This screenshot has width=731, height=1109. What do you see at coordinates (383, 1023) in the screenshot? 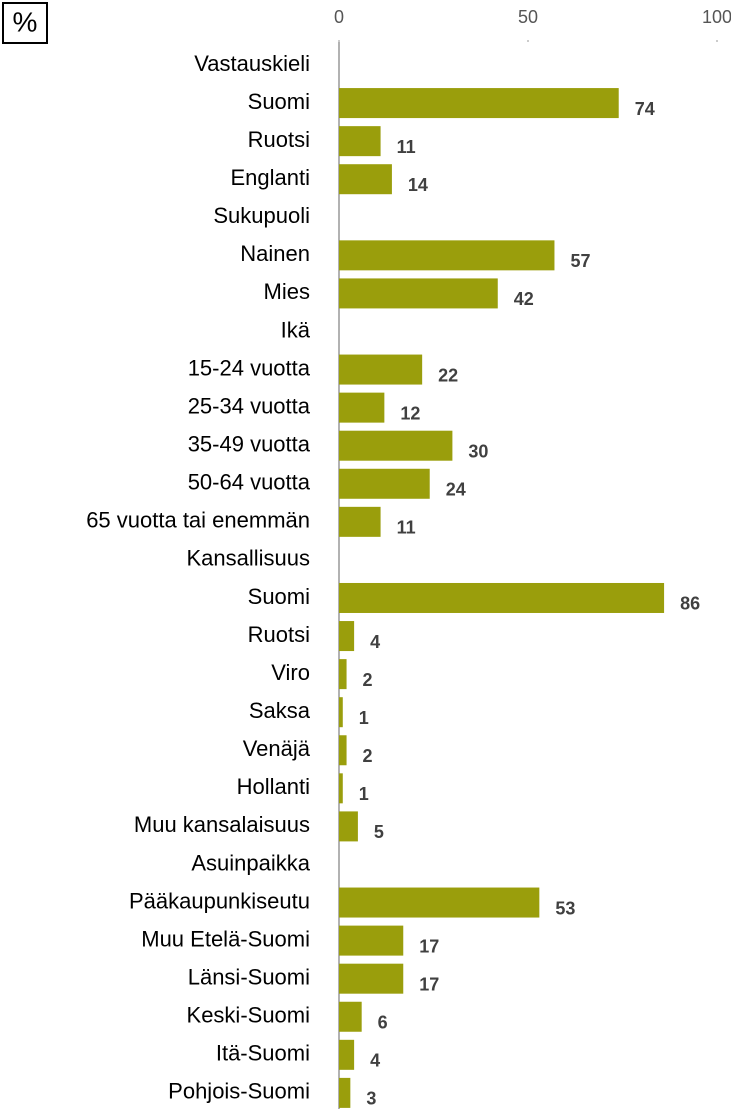
I see `value-label: 6` at bounding box center [383, 1023].